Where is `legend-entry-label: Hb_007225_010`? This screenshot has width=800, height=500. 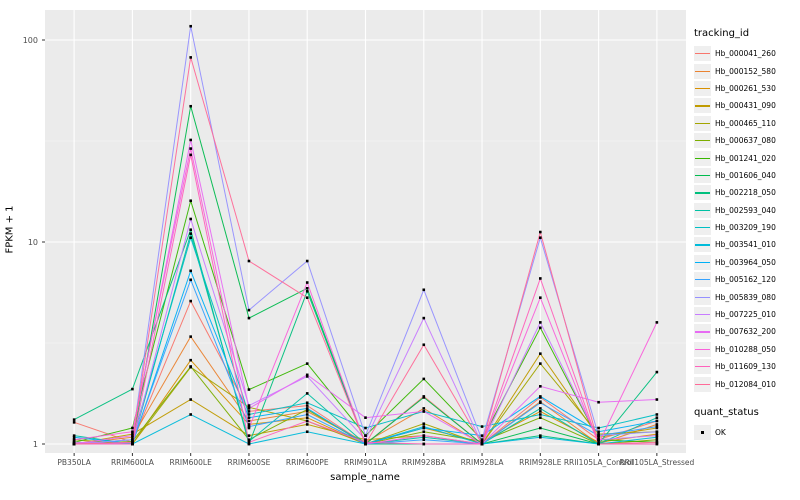
legend-entry-label: Hb_007225_010 is located at coordinates (745, 315).